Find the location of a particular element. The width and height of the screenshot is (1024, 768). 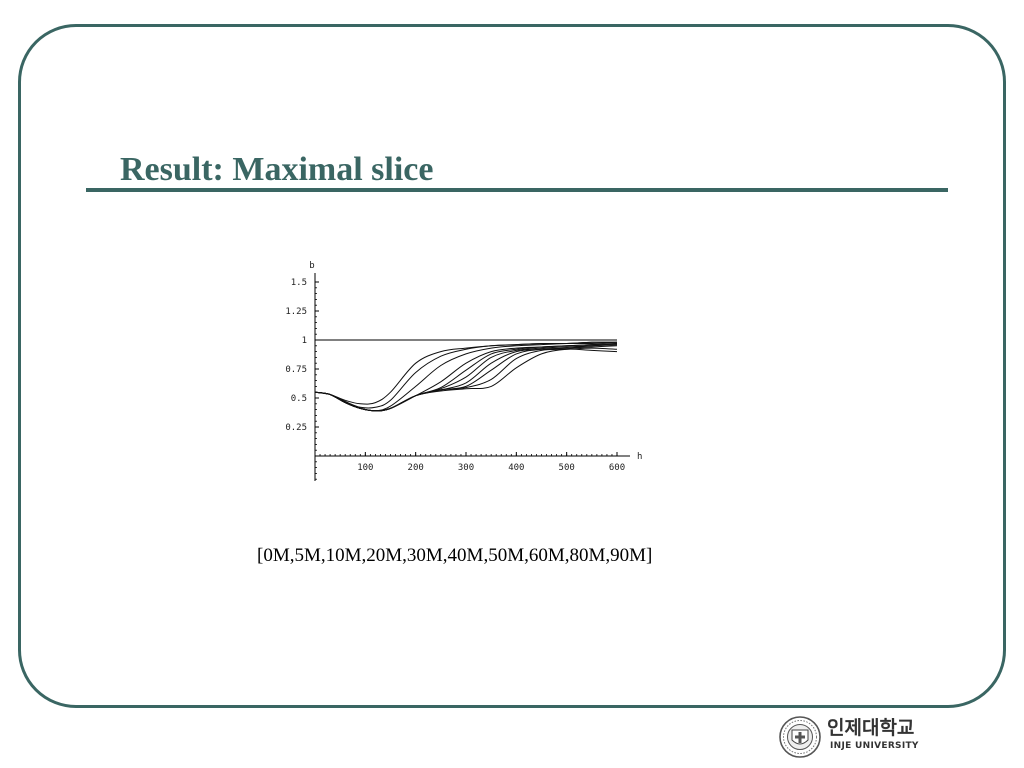

x-tick-label: 500 is located at coordinates (567, 468).